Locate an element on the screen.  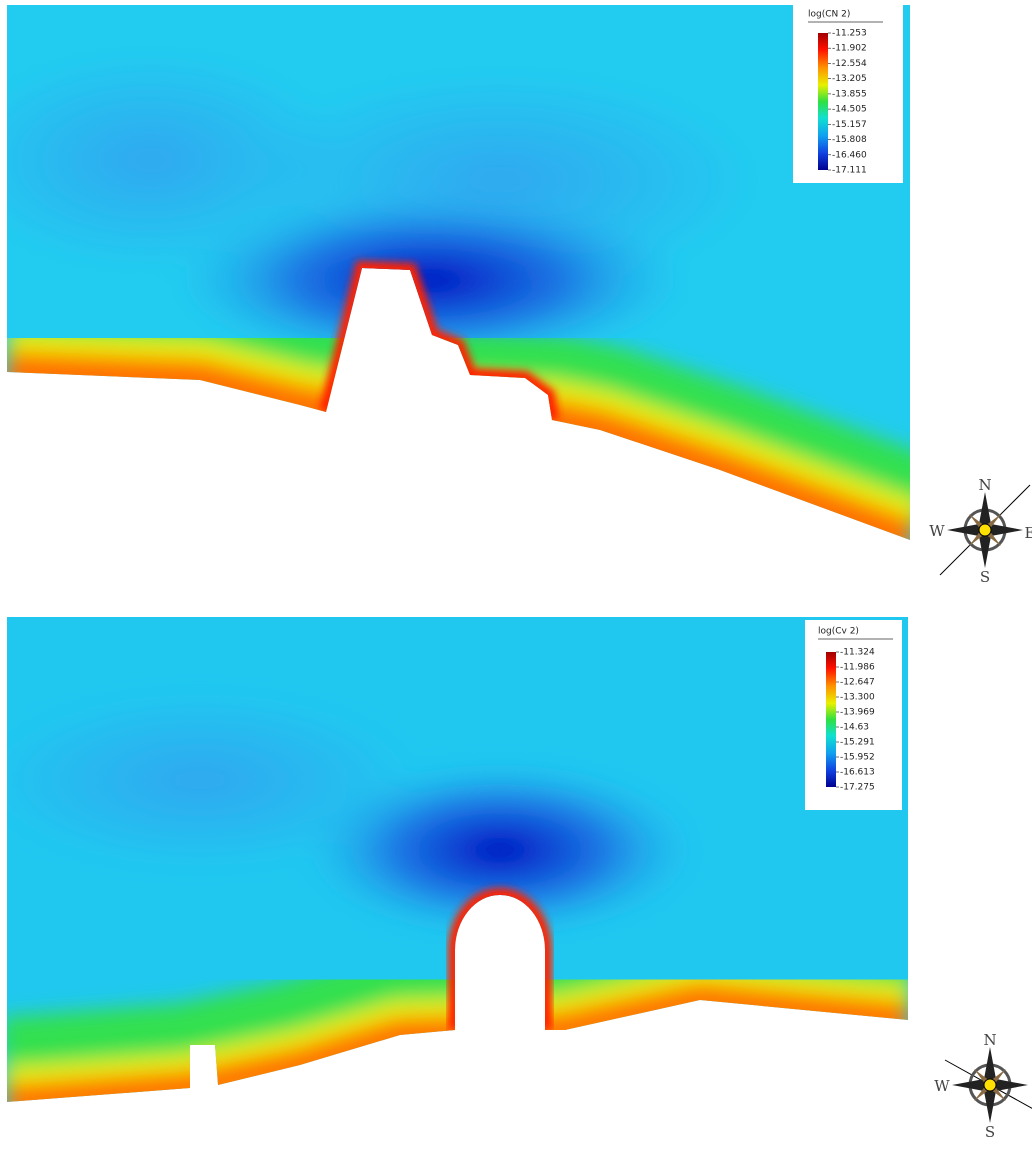
colorbar-label: -13.855 is located at coordinates (849, 94).